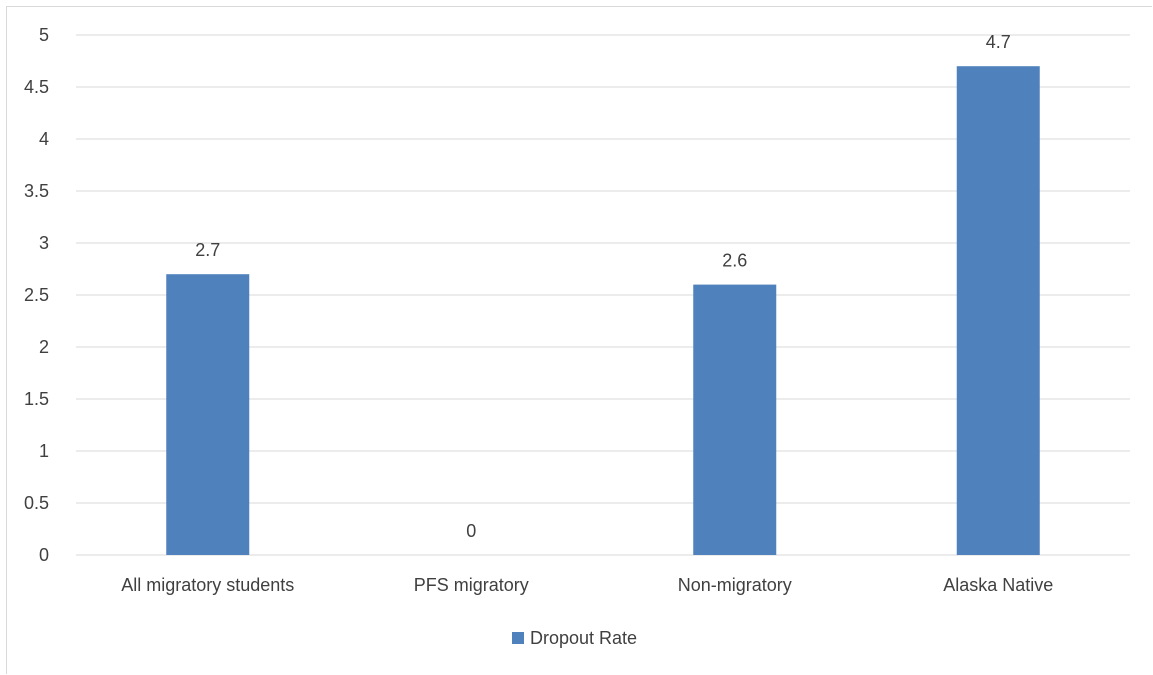 This screenshot has height=675, width=1153. What do you see at coordinates (207, 250) in the screenshot?
I see `data-label: 2.7` at bounding box center [207, 250].